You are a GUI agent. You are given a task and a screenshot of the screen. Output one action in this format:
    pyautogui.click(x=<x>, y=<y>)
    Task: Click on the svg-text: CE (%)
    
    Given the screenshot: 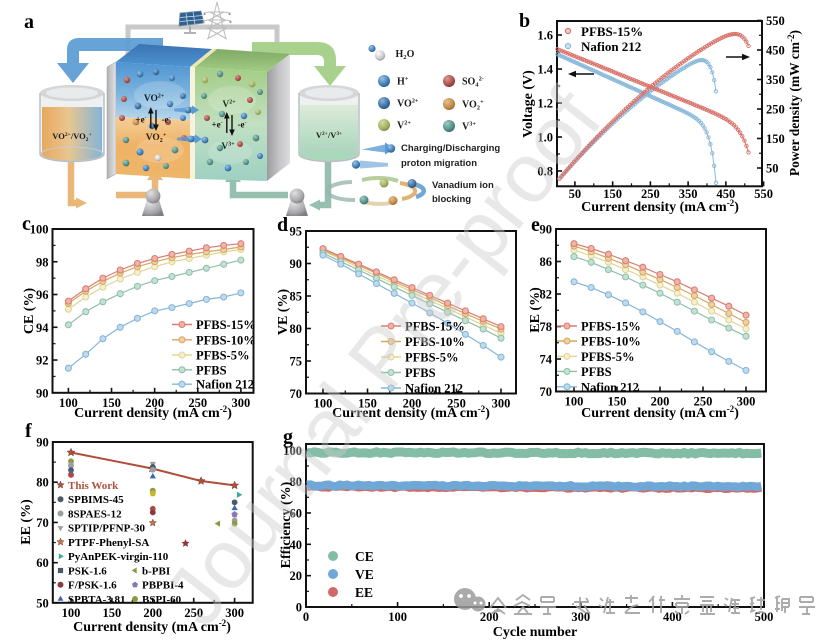 What is the action you would take?
    pyautogui.click(x=29, y=311)
    